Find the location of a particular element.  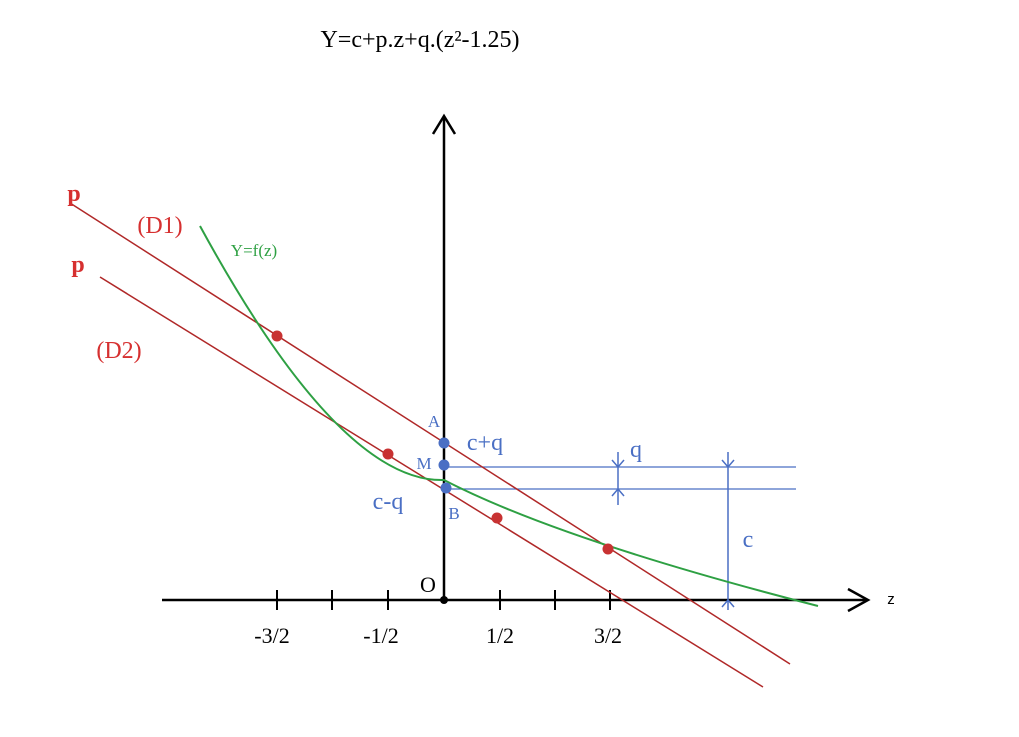

origin-label: O is located at coordinates (428, 584).